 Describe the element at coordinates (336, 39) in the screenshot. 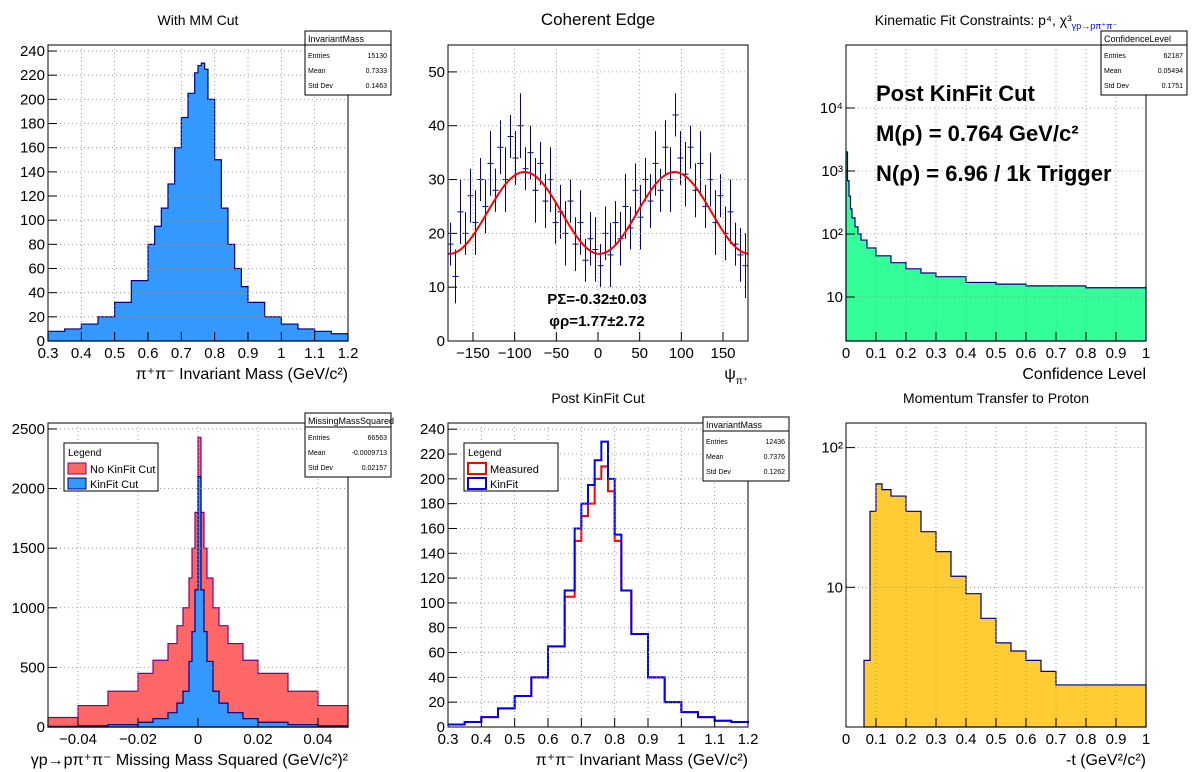

I see `stats-box-name: InvariantMass` at that location.